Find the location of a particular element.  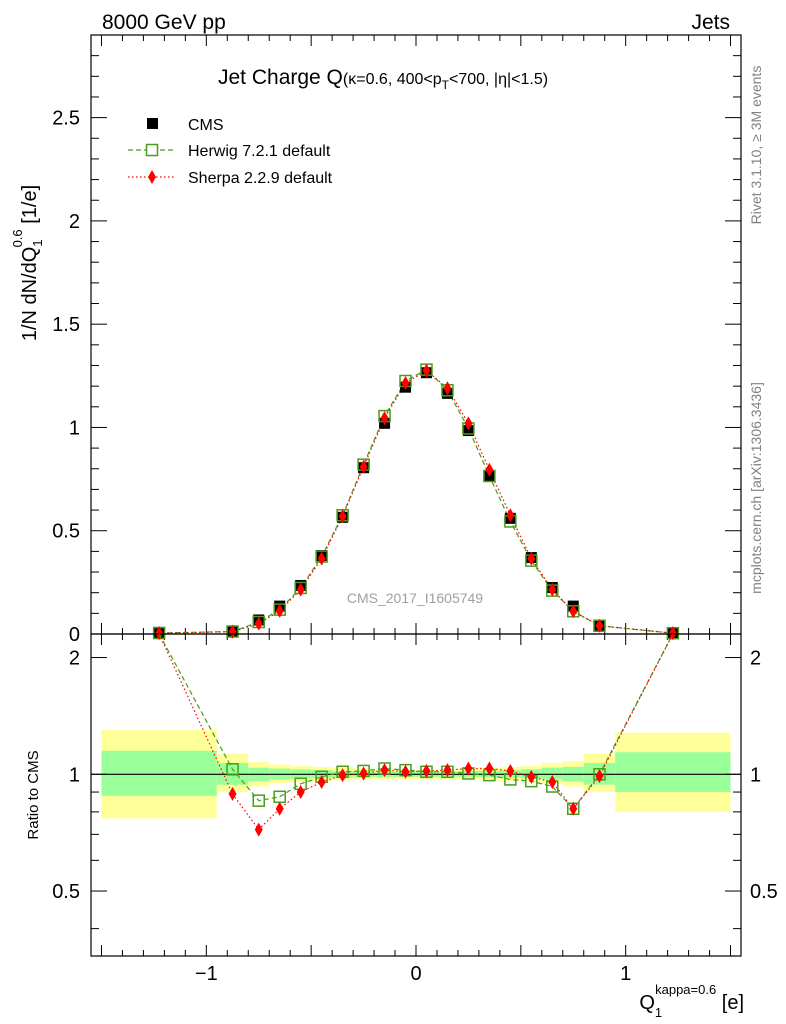

ratio-y-tick-label-right: 1 is located at coordinates (755, 775).